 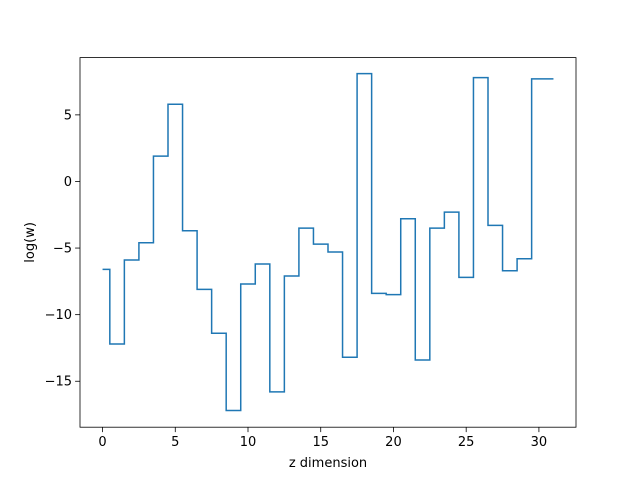 What do you see at coordinates (328, 463) in the screenshot?
I see `x-axis-label: z dimension` at bounding box center [328, 463].